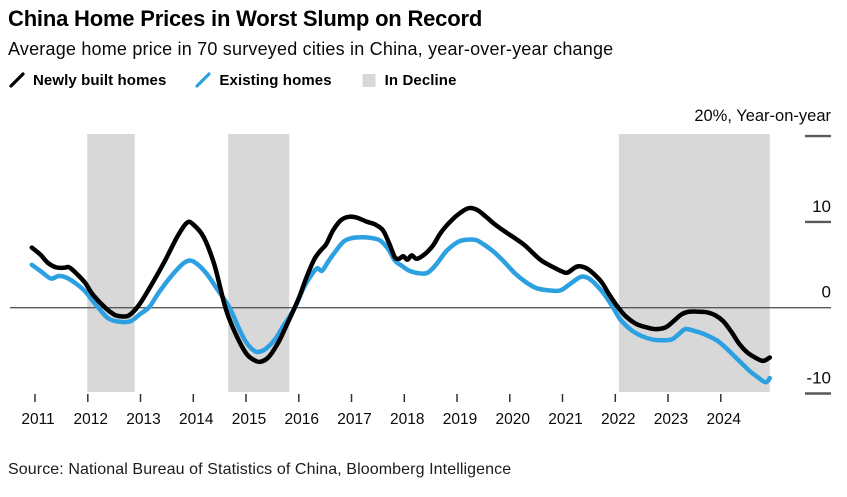 The height and width of the screenshot is (497, 847). I want to click on legend-label: In Decline, so click(420, 80).